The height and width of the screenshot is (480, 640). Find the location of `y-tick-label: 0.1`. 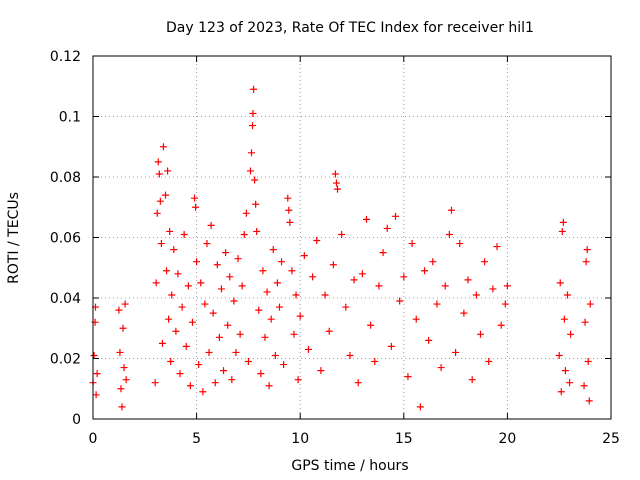

y-tick-label: 0.1 is located at coordinates (70, 118).